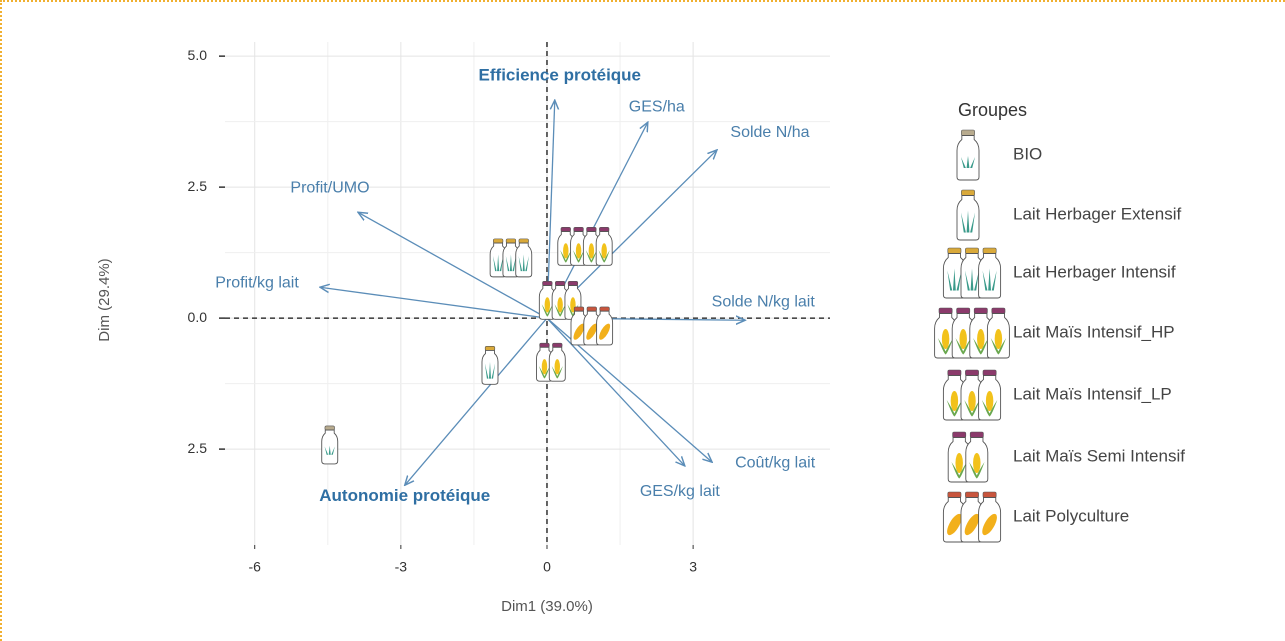  I want to click on legend-label: Lait Herbager Extensif, so click(1097, 213).